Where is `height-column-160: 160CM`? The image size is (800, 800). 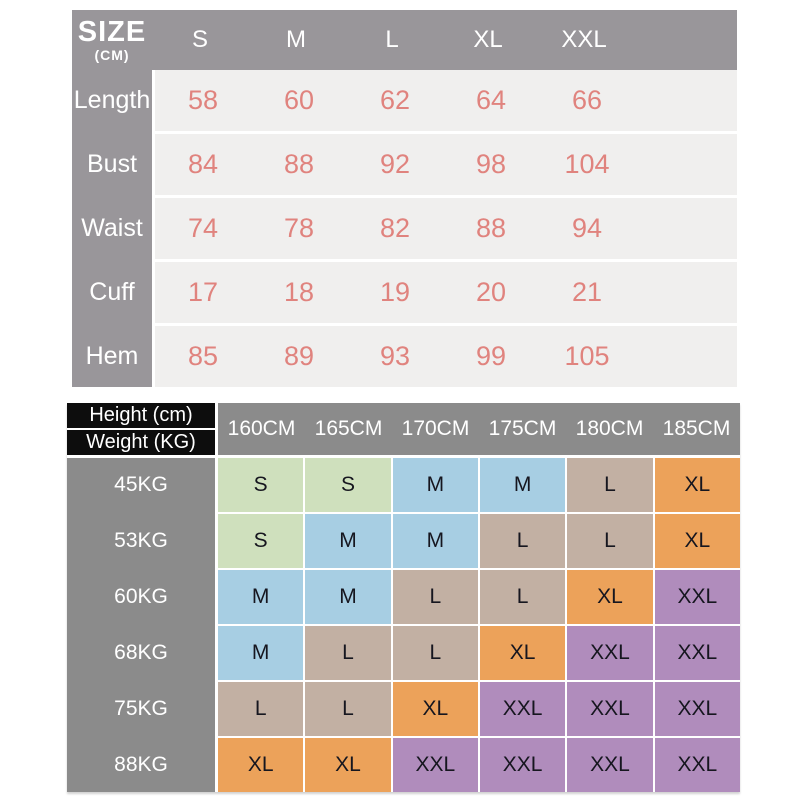 height-column-160: 160CM is located at coordinates (261, 428).